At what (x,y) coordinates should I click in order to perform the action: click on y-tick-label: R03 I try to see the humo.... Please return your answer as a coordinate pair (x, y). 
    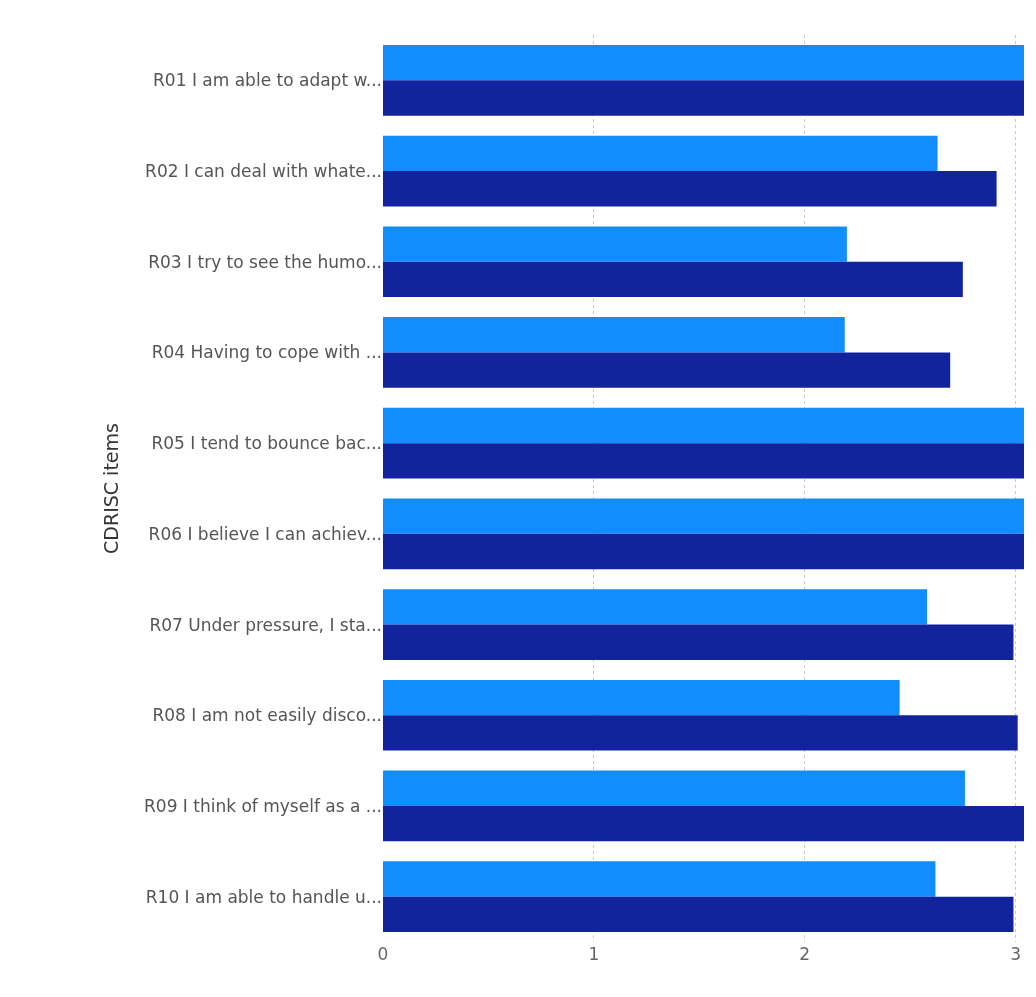
    Looking at the image, I should click on (265, 261).